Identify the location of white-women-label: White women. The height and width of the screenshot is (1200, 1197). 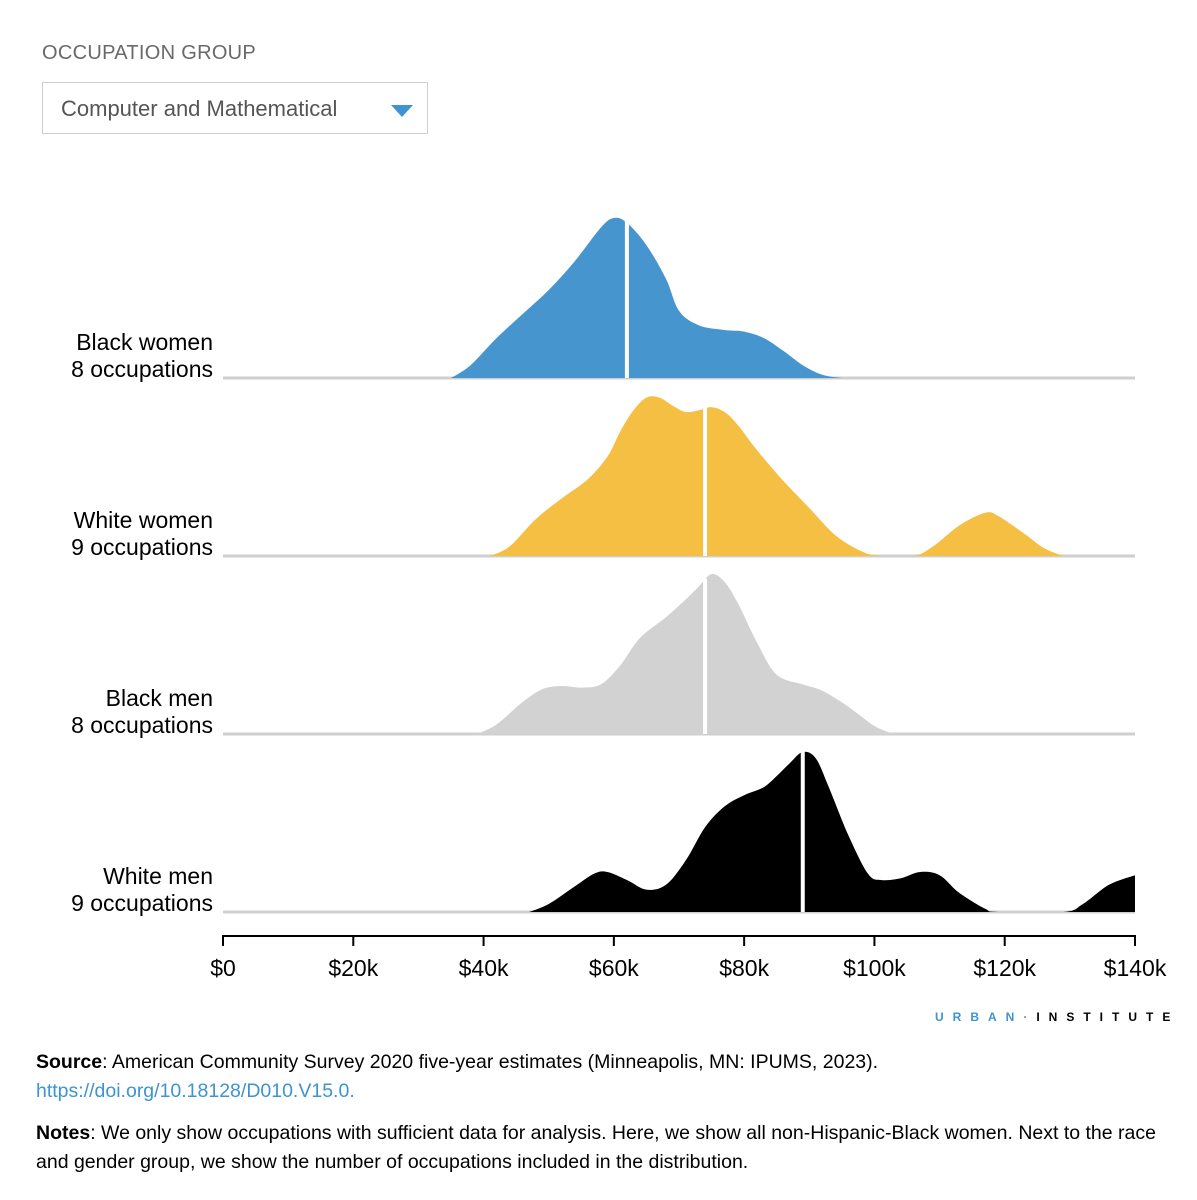
(143, 520).